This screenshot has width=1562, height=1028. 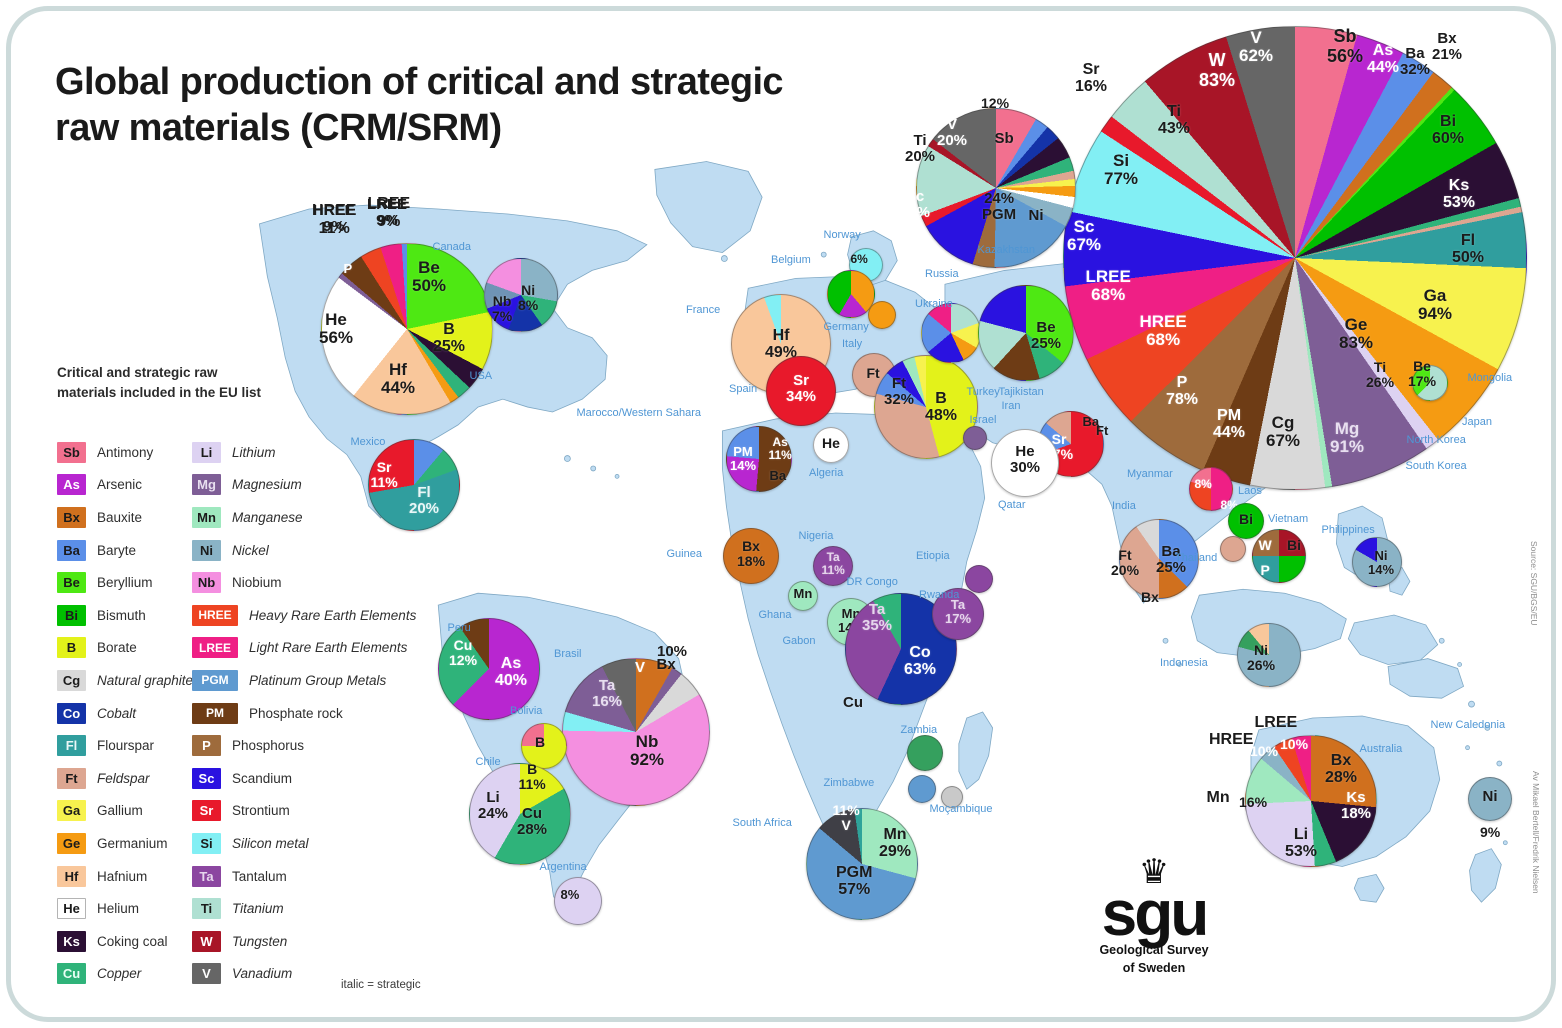 I want to click on legend-chip-p: P, so click(x=206, y=746).